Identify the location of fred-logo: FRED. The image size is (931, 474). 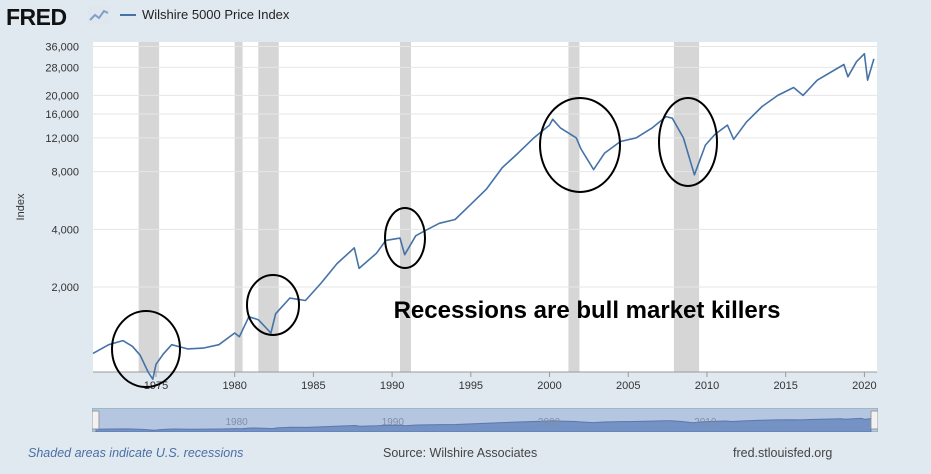
(36, 17).